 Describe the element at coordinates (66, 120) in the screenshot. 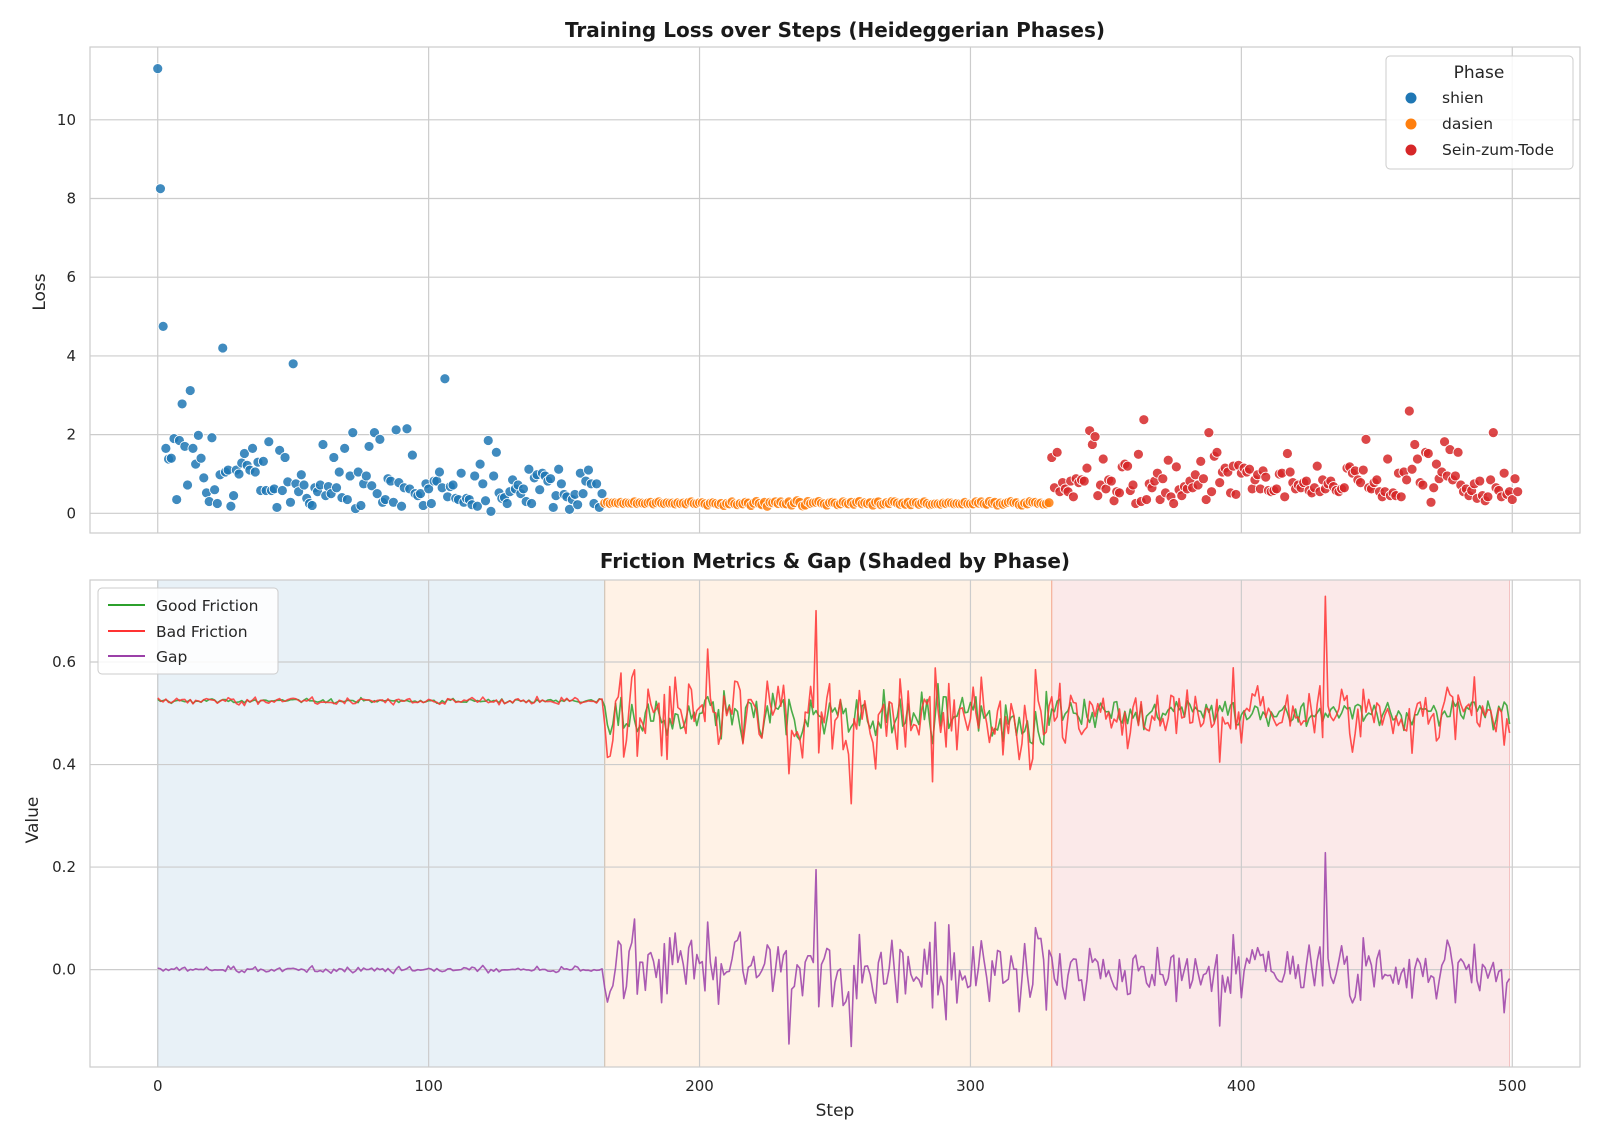

I see `loss-y-tick-label: 10` at that location.